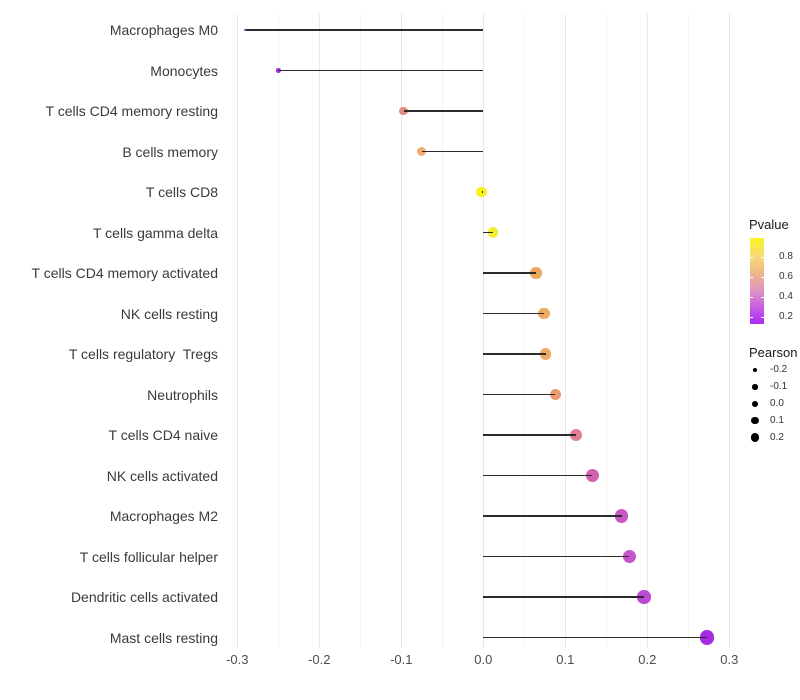 Image resolution: width=800 pixels, height=700 pixels. I want to click on row-label: Macrophages M2, so click(163, 516).